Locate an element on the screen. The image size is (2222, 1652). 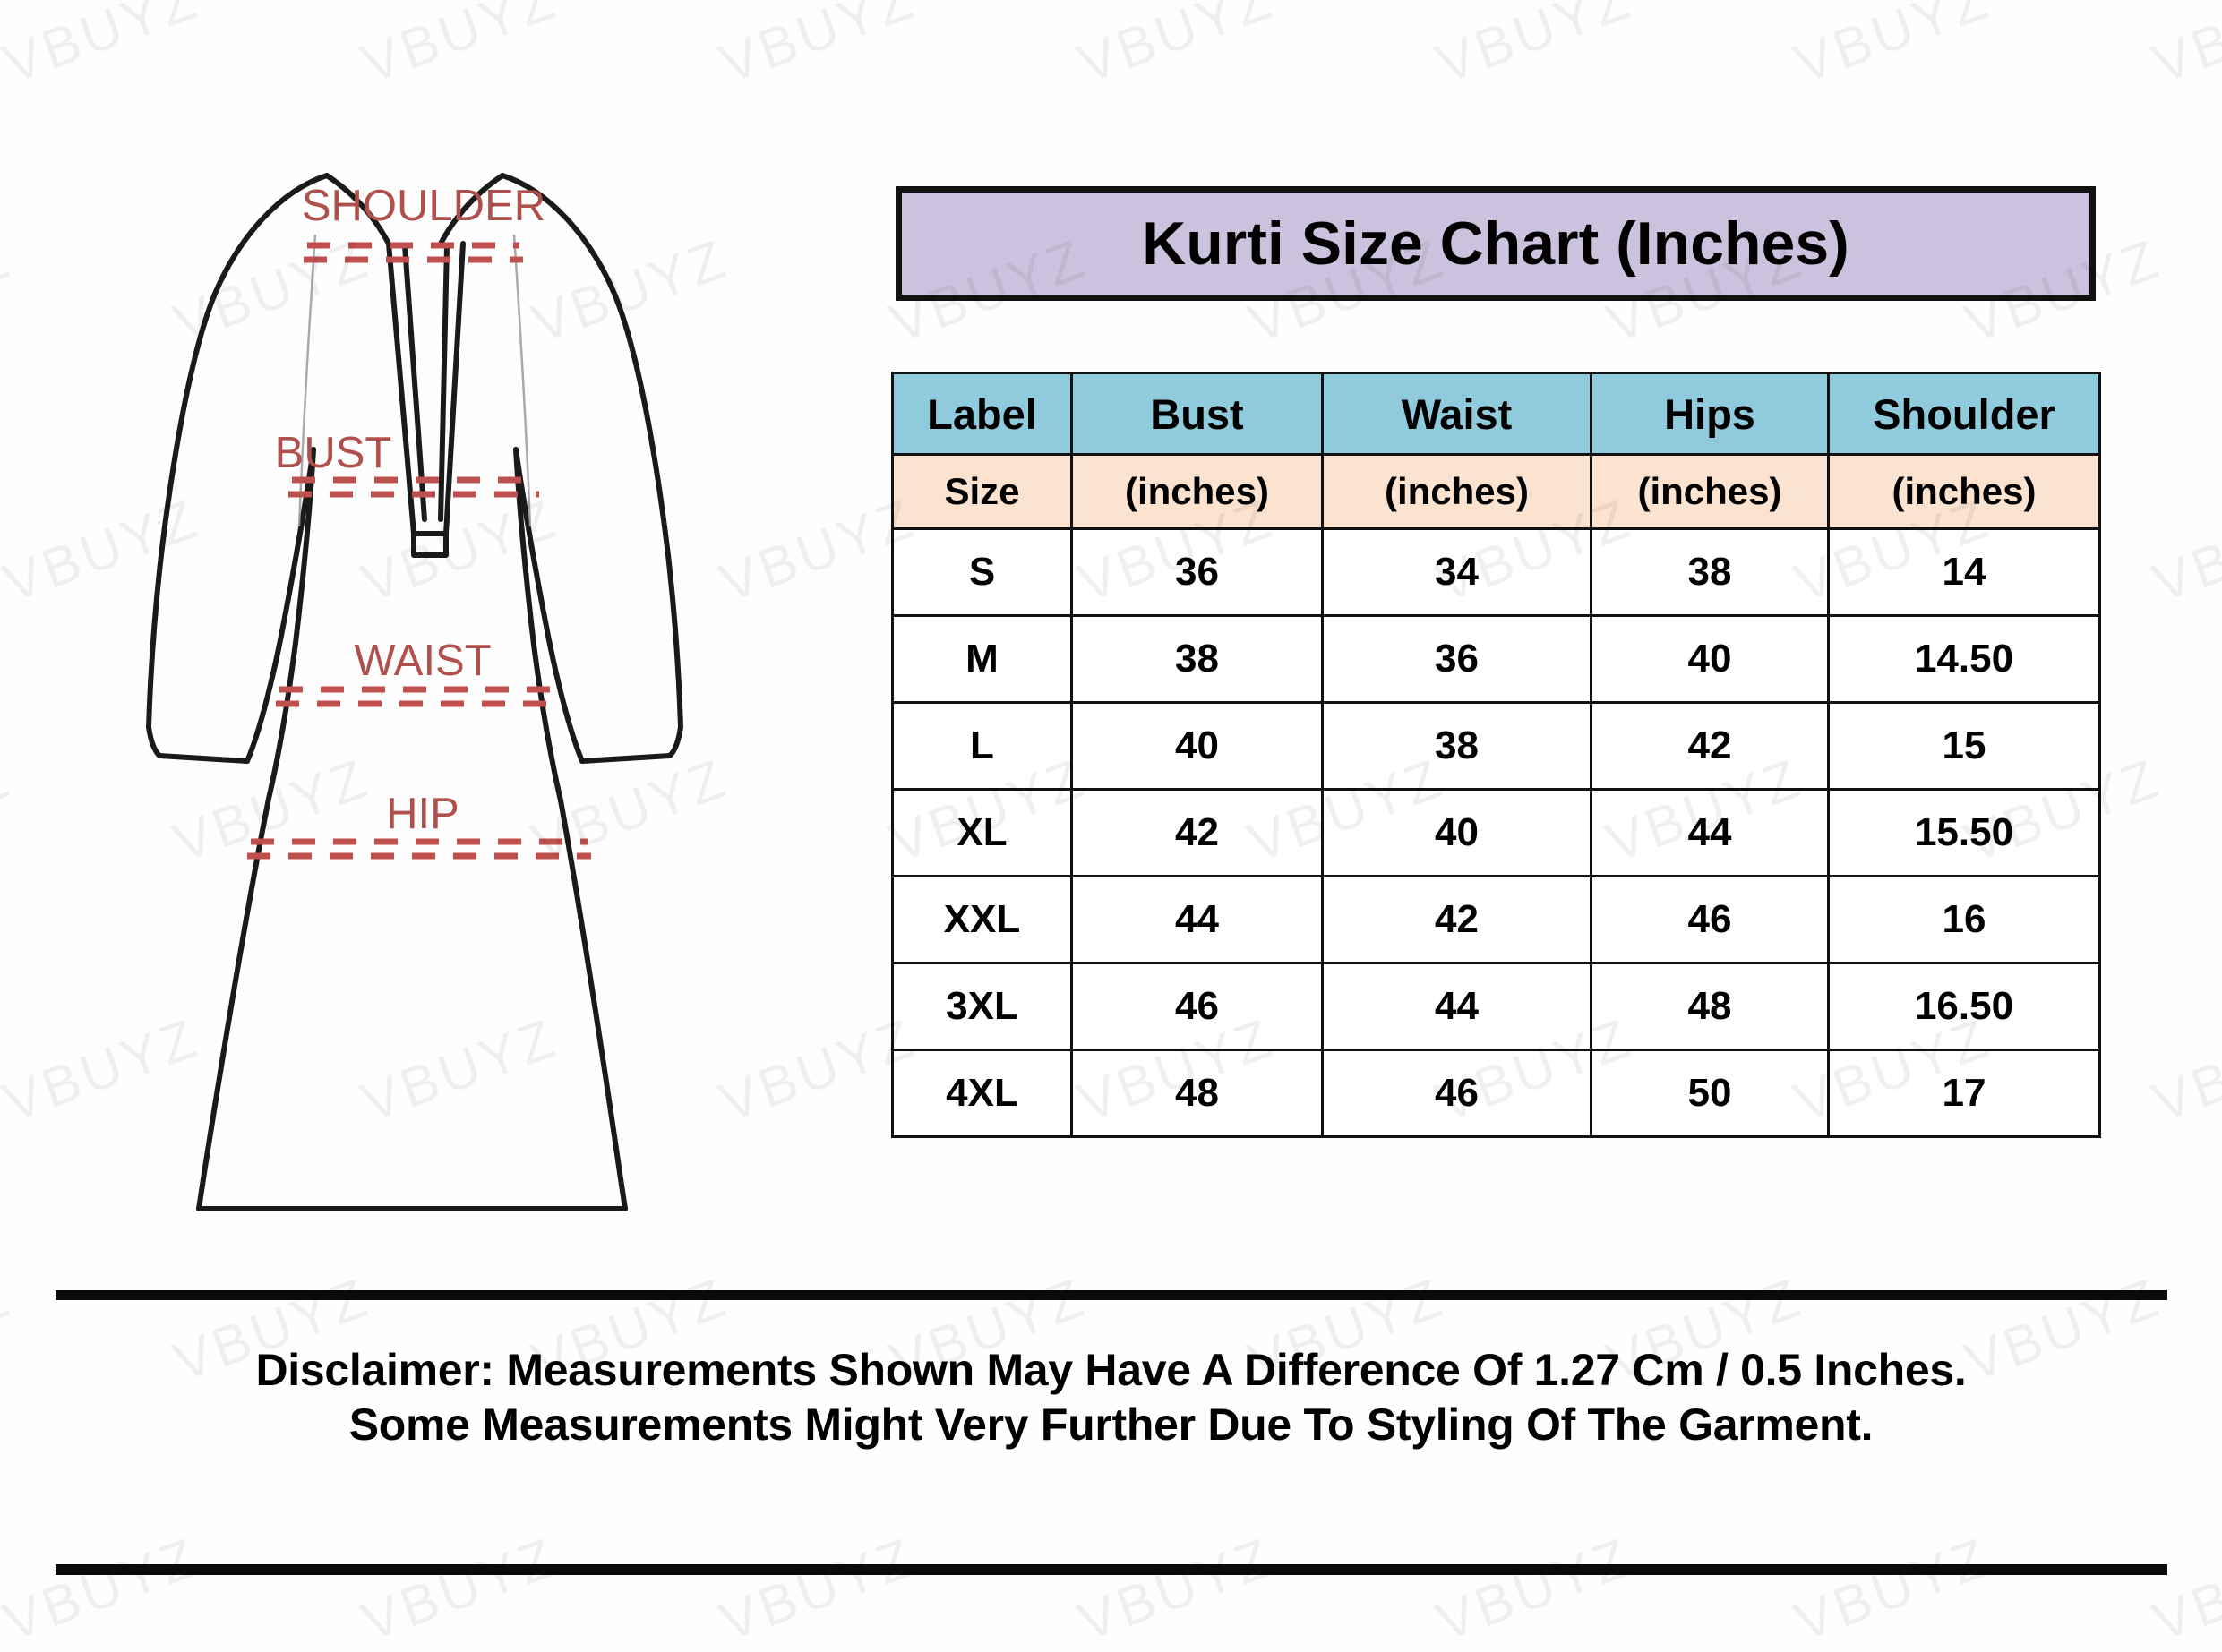
bust-cell: 46 is located at coordinates (1197, 1006).